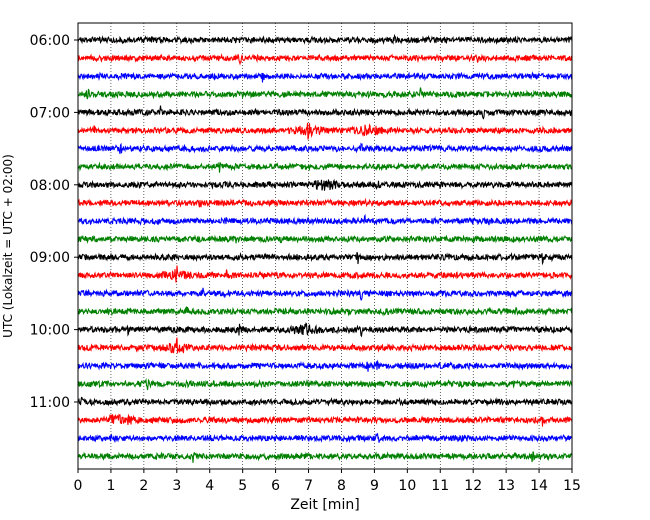 Image resolution: width=650 pixels, height=520 pixels. Describe the element at coordinates (242, 486) in the screenshot. I see `x-tick-label: 5` at that location.